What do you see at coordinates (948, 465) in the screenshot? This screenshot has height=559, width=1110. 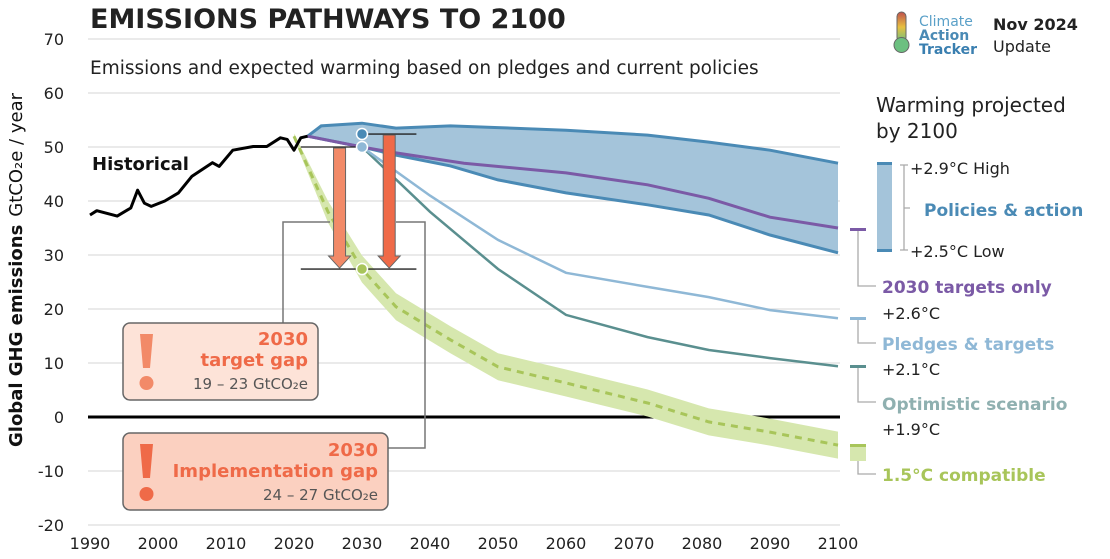 I see `legend-compatible: 1.5°C compatible` at bounding box center [948, 465].